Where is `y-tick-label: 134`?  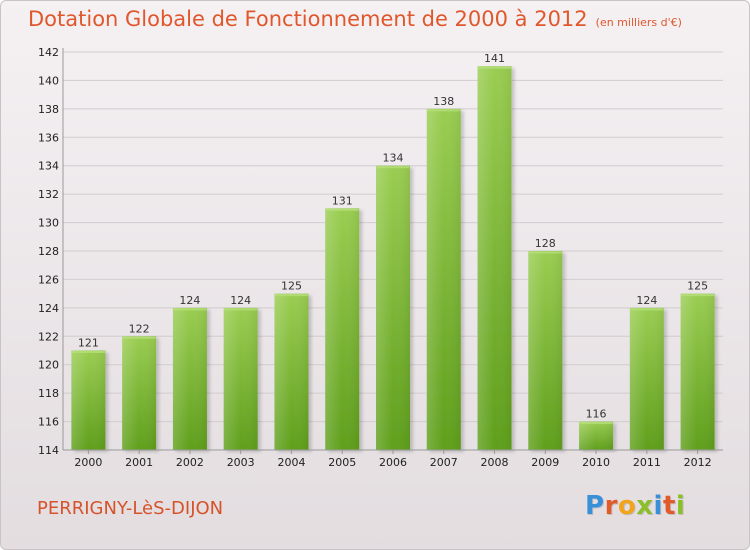
y-tick-label: 134 is located at coordinates (48, 166).